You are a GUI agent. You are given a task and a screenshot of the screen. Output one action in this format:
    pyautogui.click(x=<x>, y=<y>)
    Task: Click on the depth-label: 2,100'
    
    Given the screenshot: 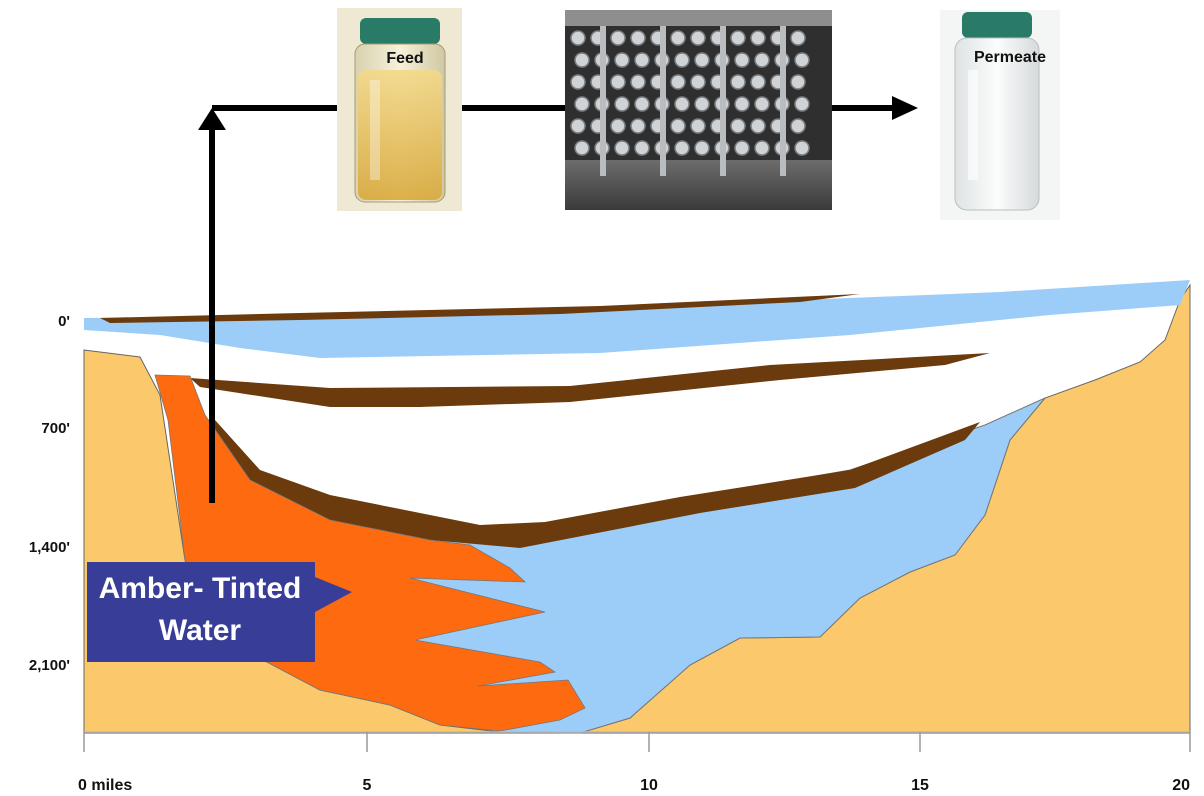 What is the action you would take?
    pyautogui.click(x=49, y=665)
    